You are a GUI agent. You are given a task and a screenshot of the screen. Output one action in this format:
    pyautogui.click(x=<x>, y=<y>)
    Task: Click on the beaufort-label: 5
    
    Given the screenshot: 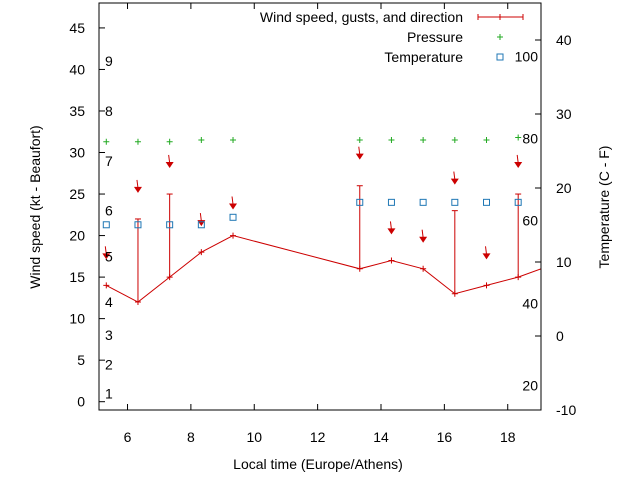 What is the action you would take?
    pyautogui.click(x=109, y=256)
    